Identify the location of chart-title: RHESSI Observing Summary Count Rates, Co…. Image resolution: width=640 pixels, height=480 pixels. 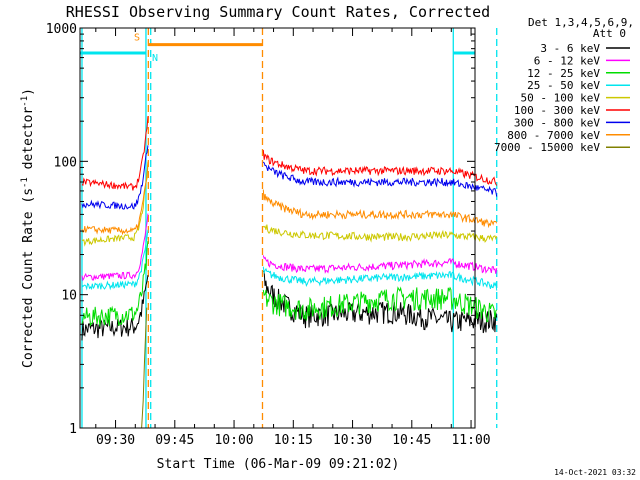
(278, 12).